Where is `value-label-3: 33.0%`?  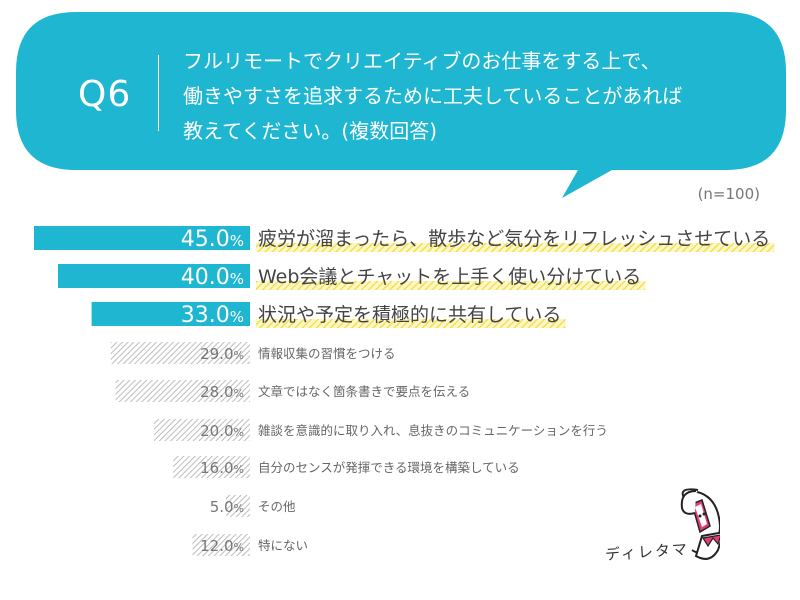 value-label-3: 33.0% is located at coordinates (212, 315).